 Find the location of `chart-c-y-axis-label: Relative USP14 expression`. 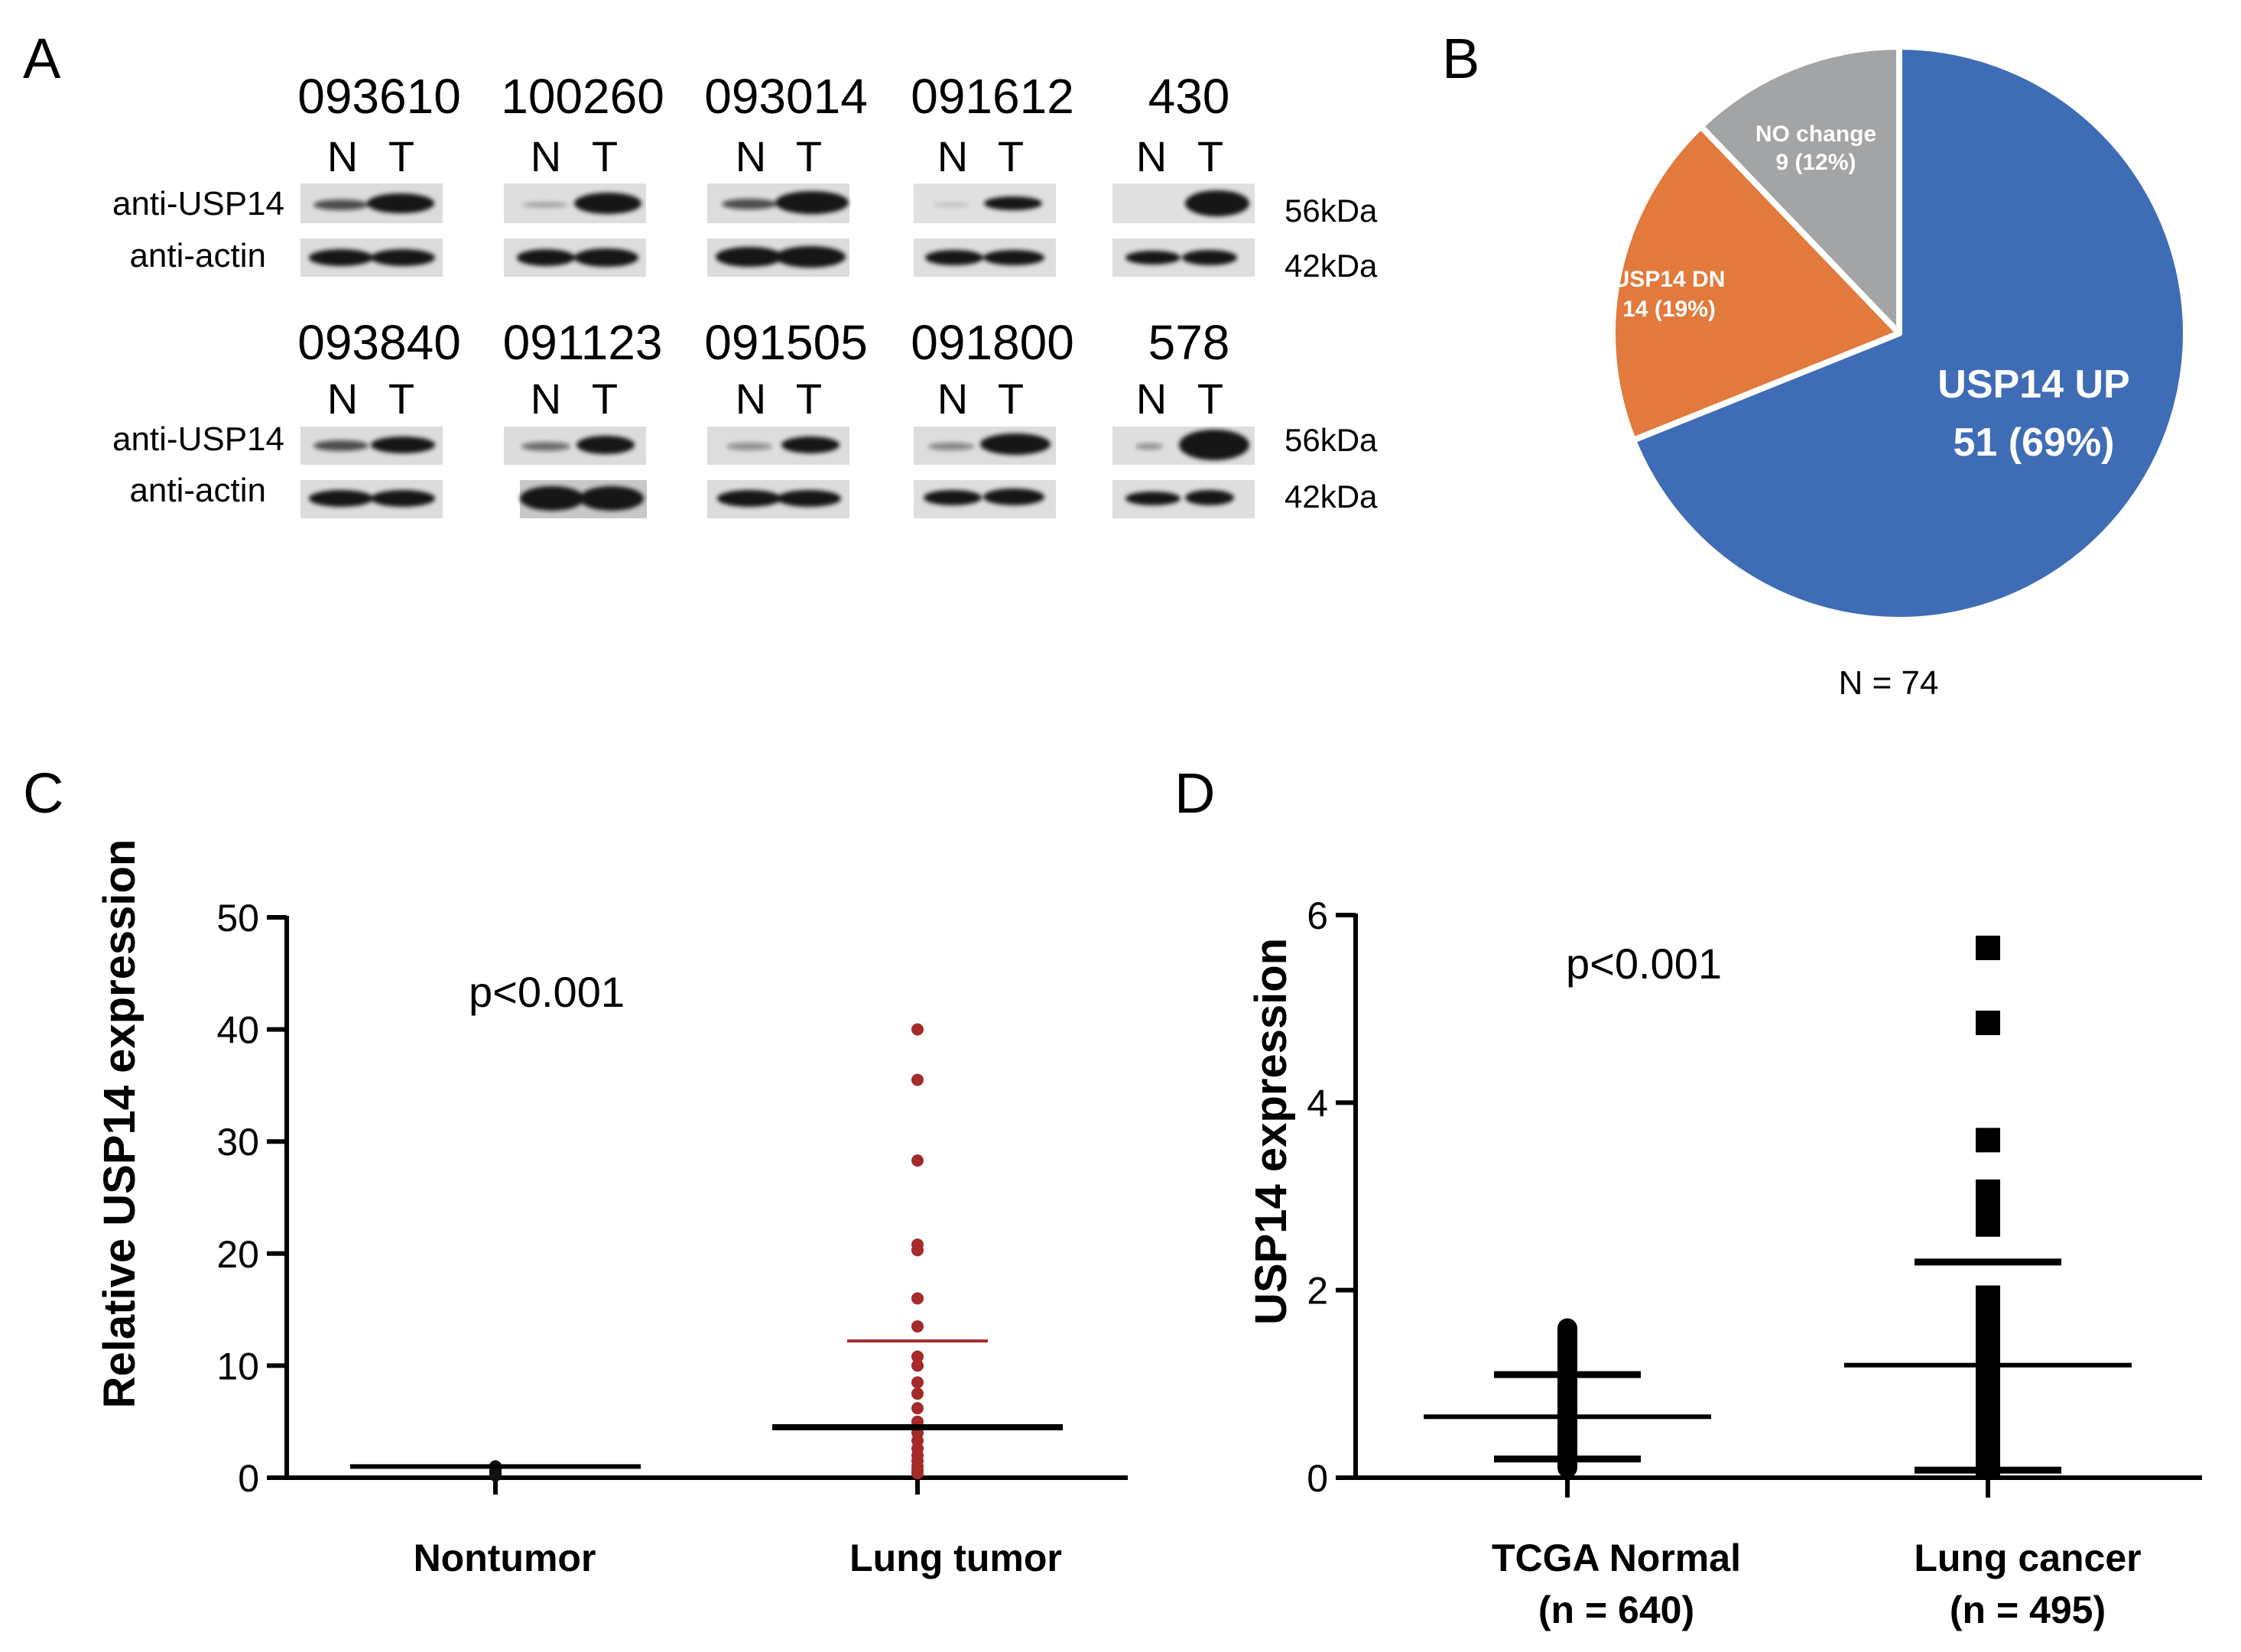

chart-c-y-axis-label: Relative USP14 expression is located at coordinates (120, 1124).